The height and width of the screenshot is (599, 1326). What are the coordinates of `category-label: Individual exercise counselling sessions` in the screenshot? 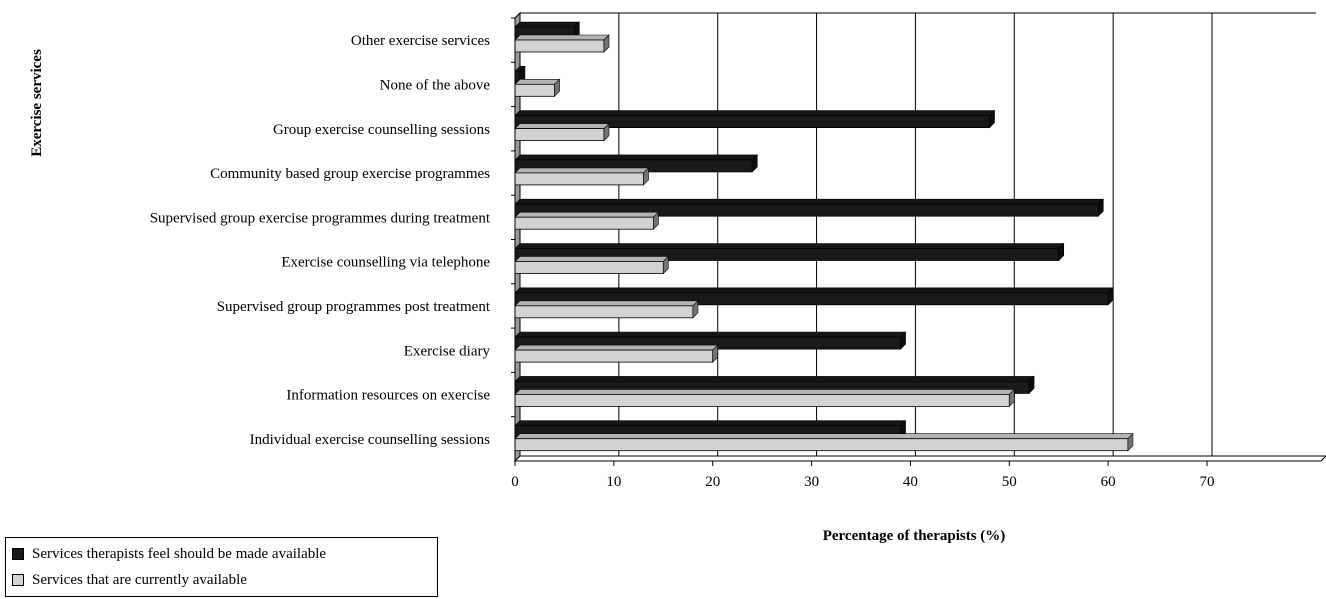 It's located at (370, 440).